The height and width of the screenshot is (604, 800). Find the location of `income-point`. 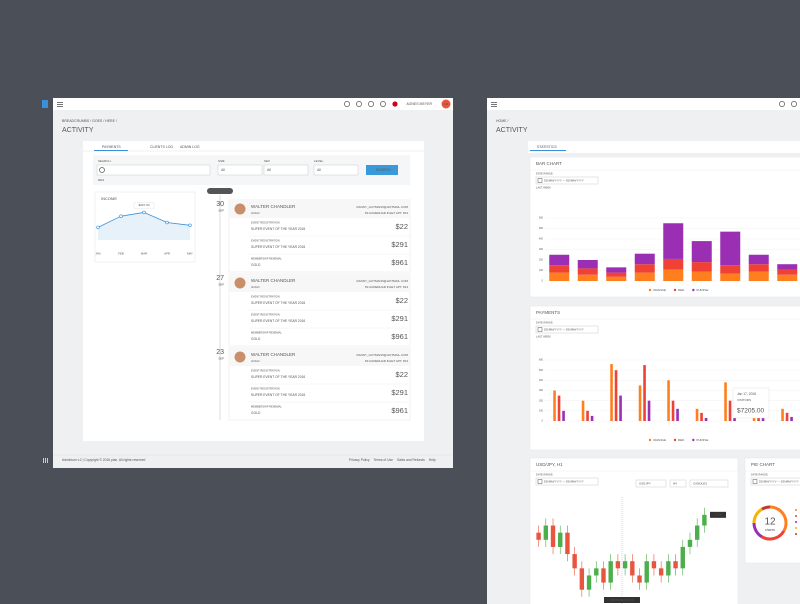

income-point is located at coordinates (121, 216).